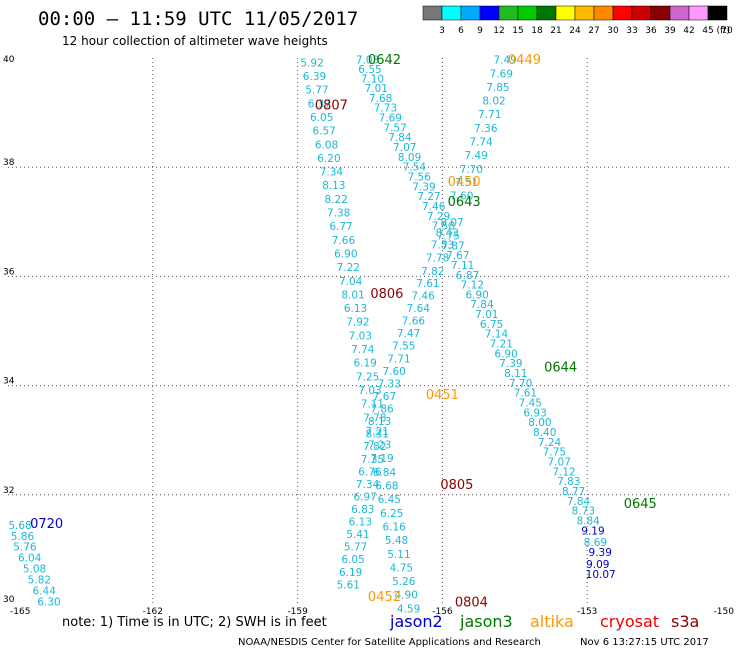  What do you see at coordinates (515, 374) in the screenshot?
I see `swh-value: 8.11` at bounding box center [515, 374].